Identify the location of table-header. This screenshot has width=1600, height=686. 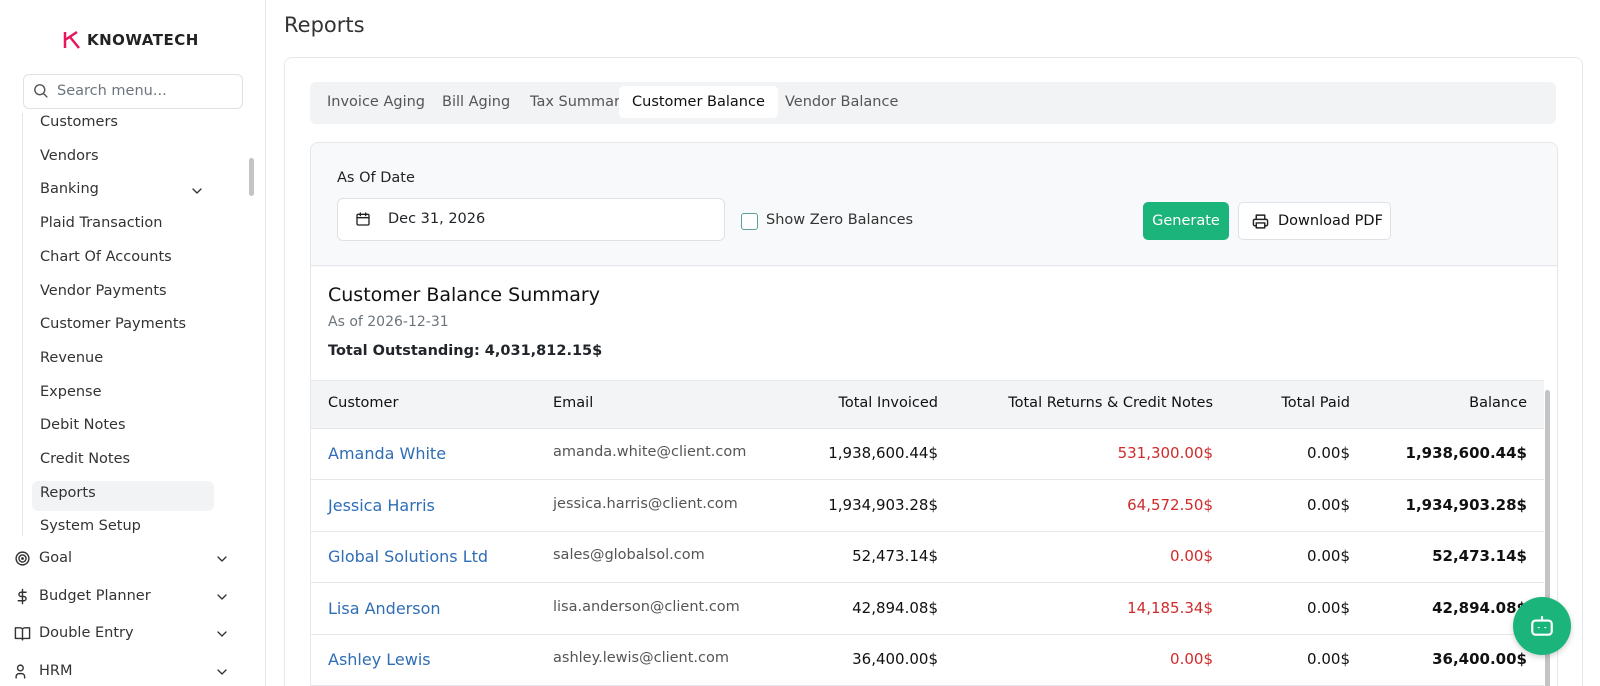
(927, 404).